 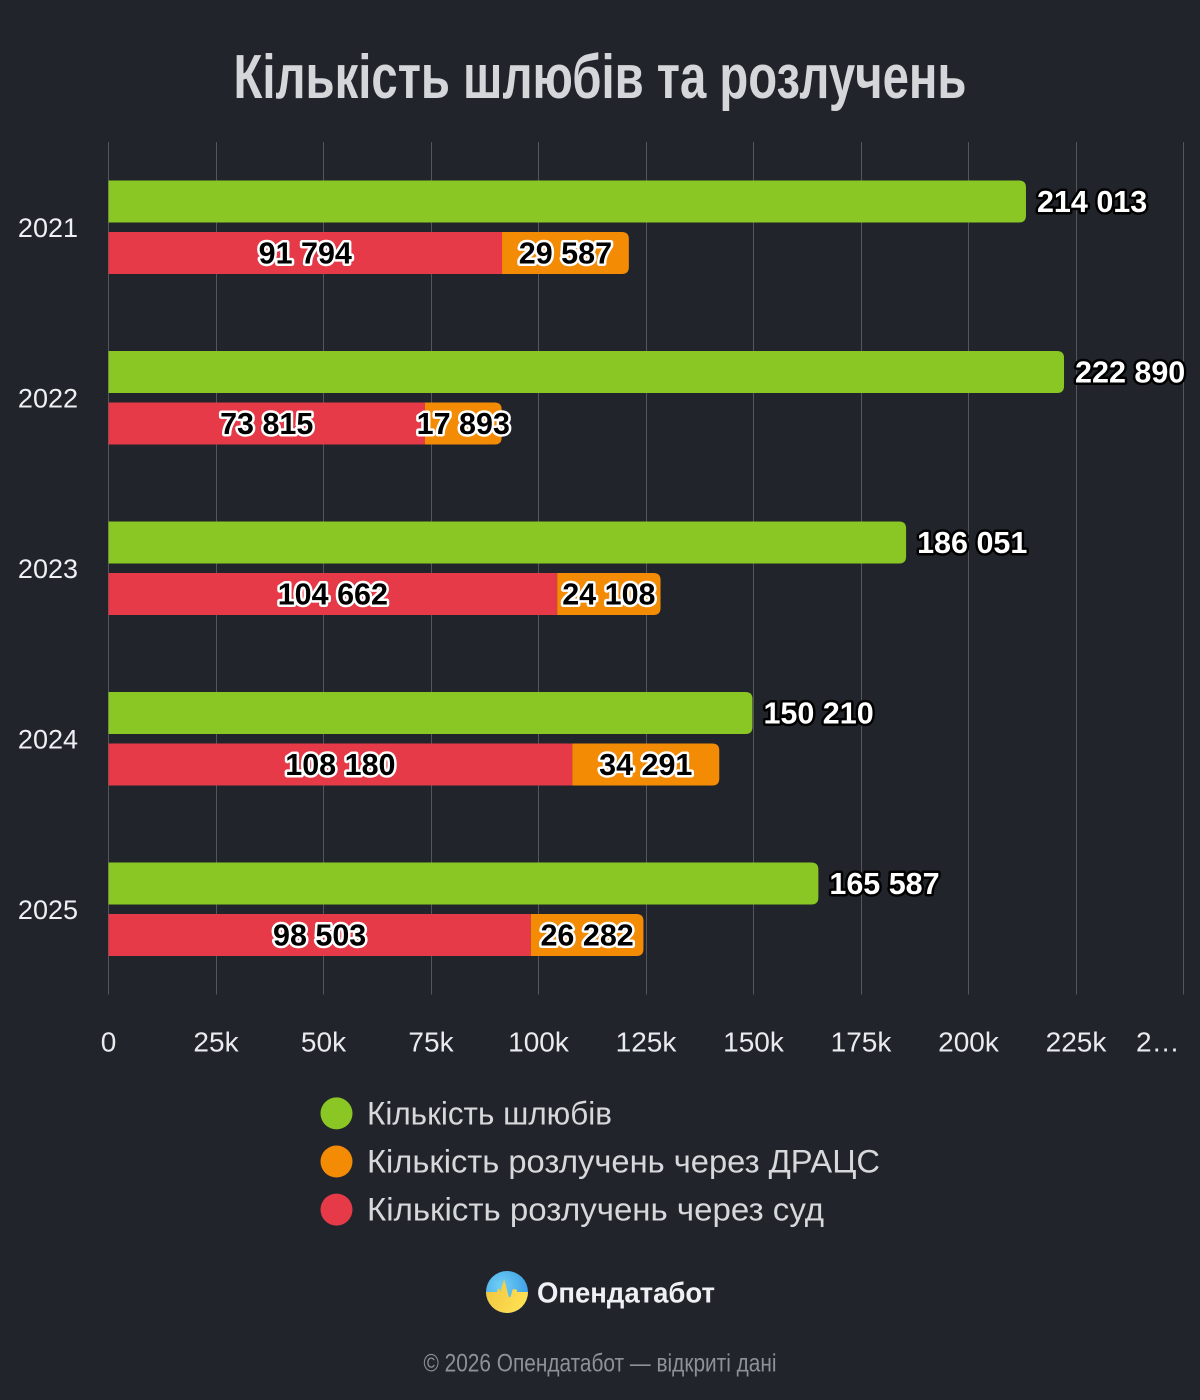 I want to click on svg-text: 2024, so click(x=48, y=739).